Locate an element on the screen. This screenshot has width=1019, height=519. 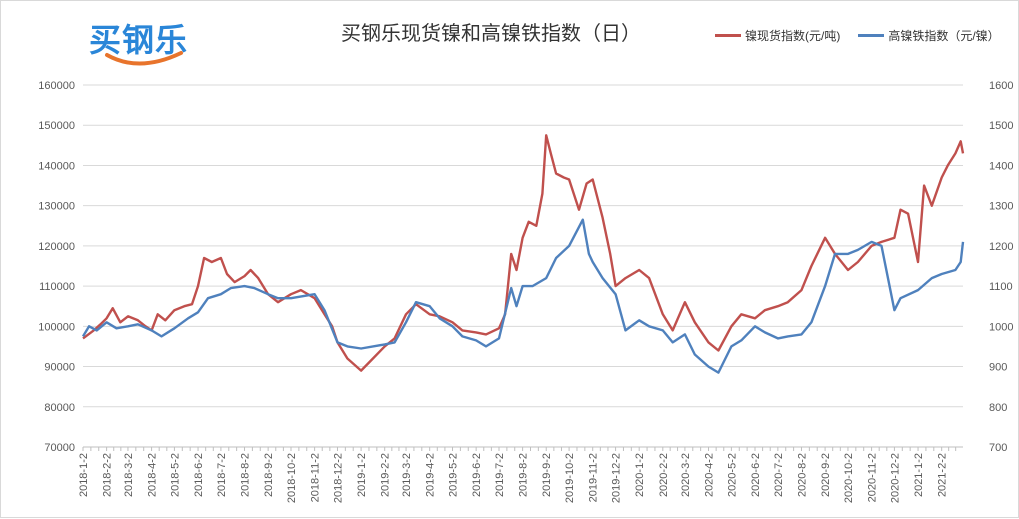
y-right-tick-label: 1100 is located at coordinates (1001, 287).